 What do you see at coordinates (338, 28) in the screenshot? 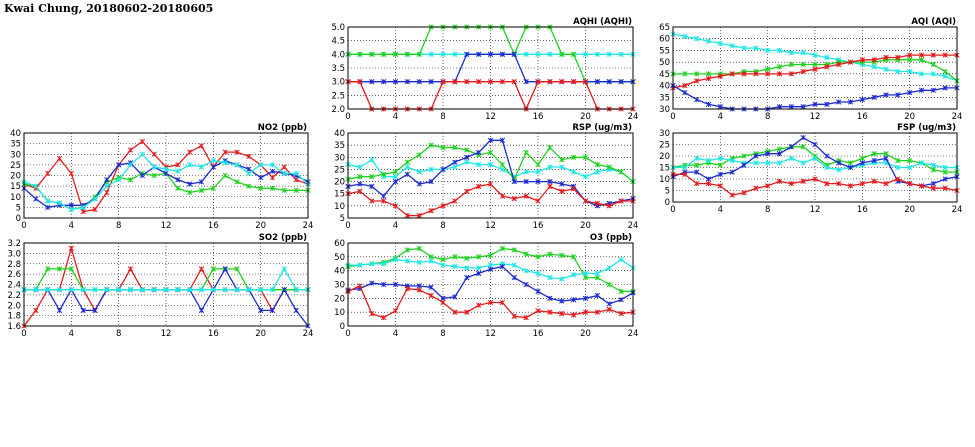
I see `y-tick-label: 5.0` at bounding box center [338, 28].